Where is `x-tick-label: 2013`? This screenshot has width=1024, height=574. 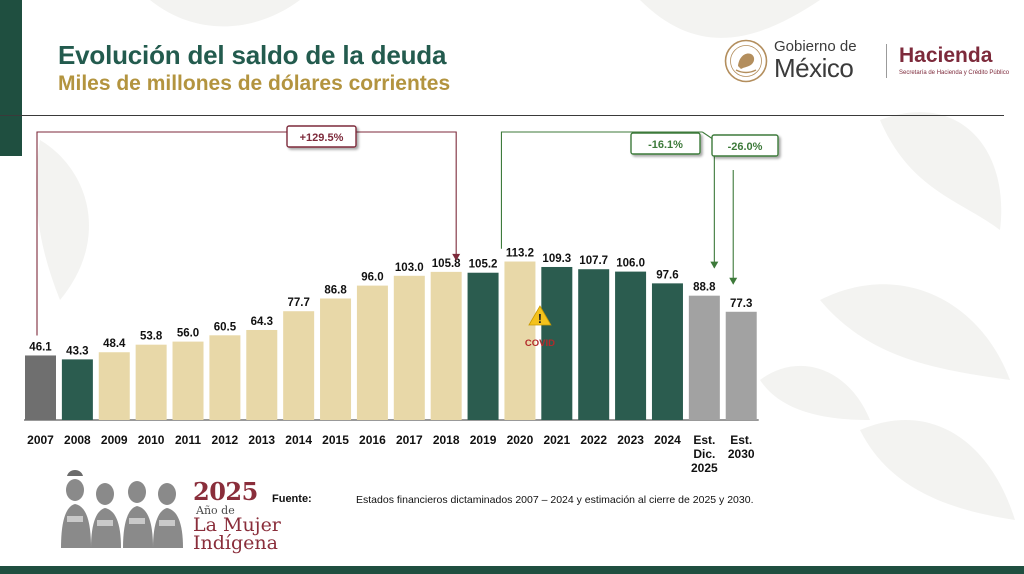
x-tick-label: 2013 is located at coordinates (262, 440).